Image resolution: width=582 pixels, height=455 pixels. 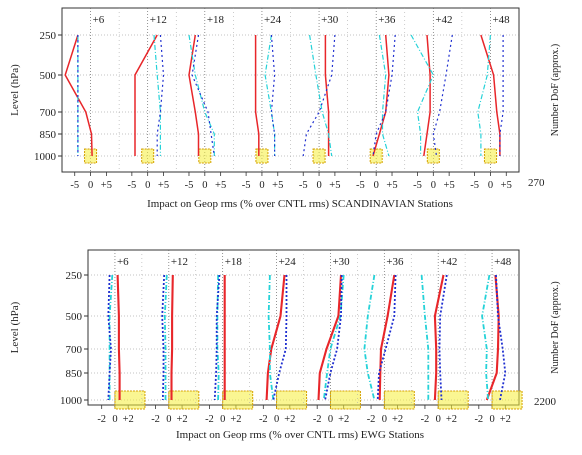 What do you see at coordinates (545, 402) in the screenshot?
I see `dof-value: 2200` at bounding box center [545, 402].